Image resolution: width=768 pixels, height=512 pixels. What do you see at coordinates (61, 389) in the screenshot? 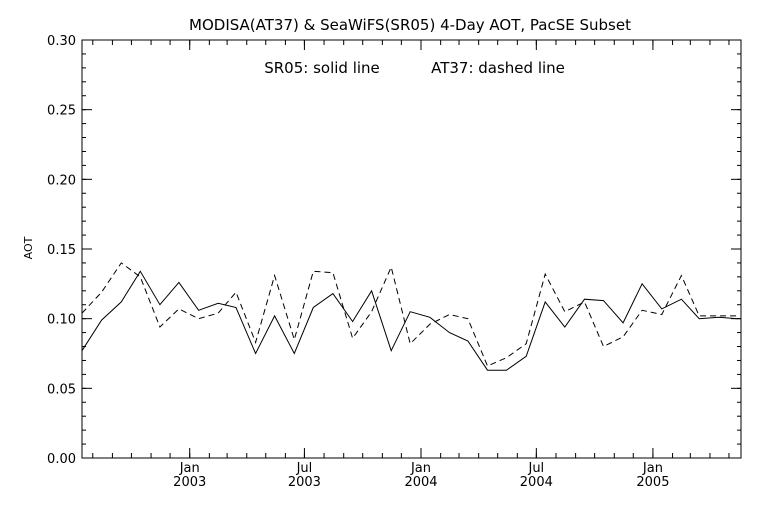
I see `y-tick-label: 0.05` at bounding box center [61, 389].